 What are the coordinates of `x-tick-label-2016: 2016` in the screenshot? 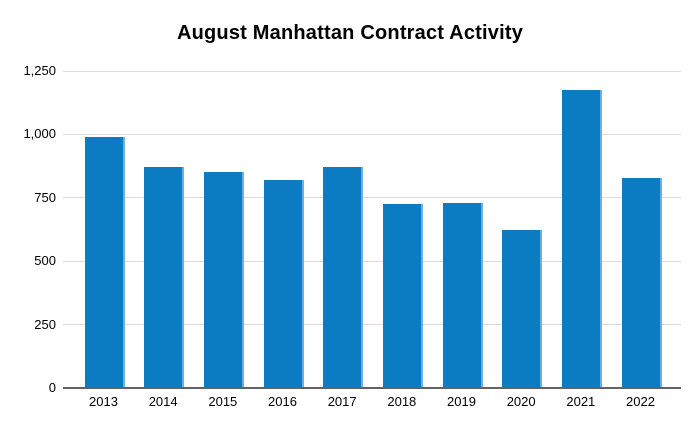 It's located at (282, 401).